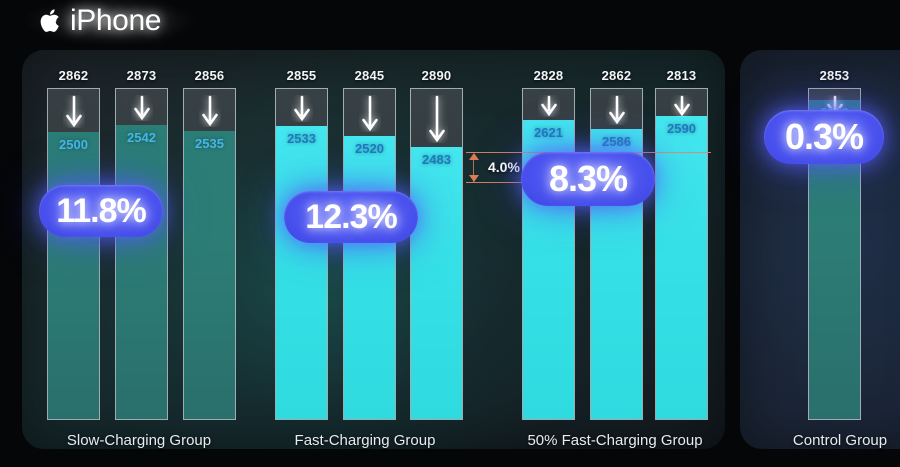 Image resolution: width=900 pixels, height=467 pixels. What do you see at coordinates (588, 179) in the screenshot?
I see `degradation-pill: 8.3%` at bounding box center [588, 179].